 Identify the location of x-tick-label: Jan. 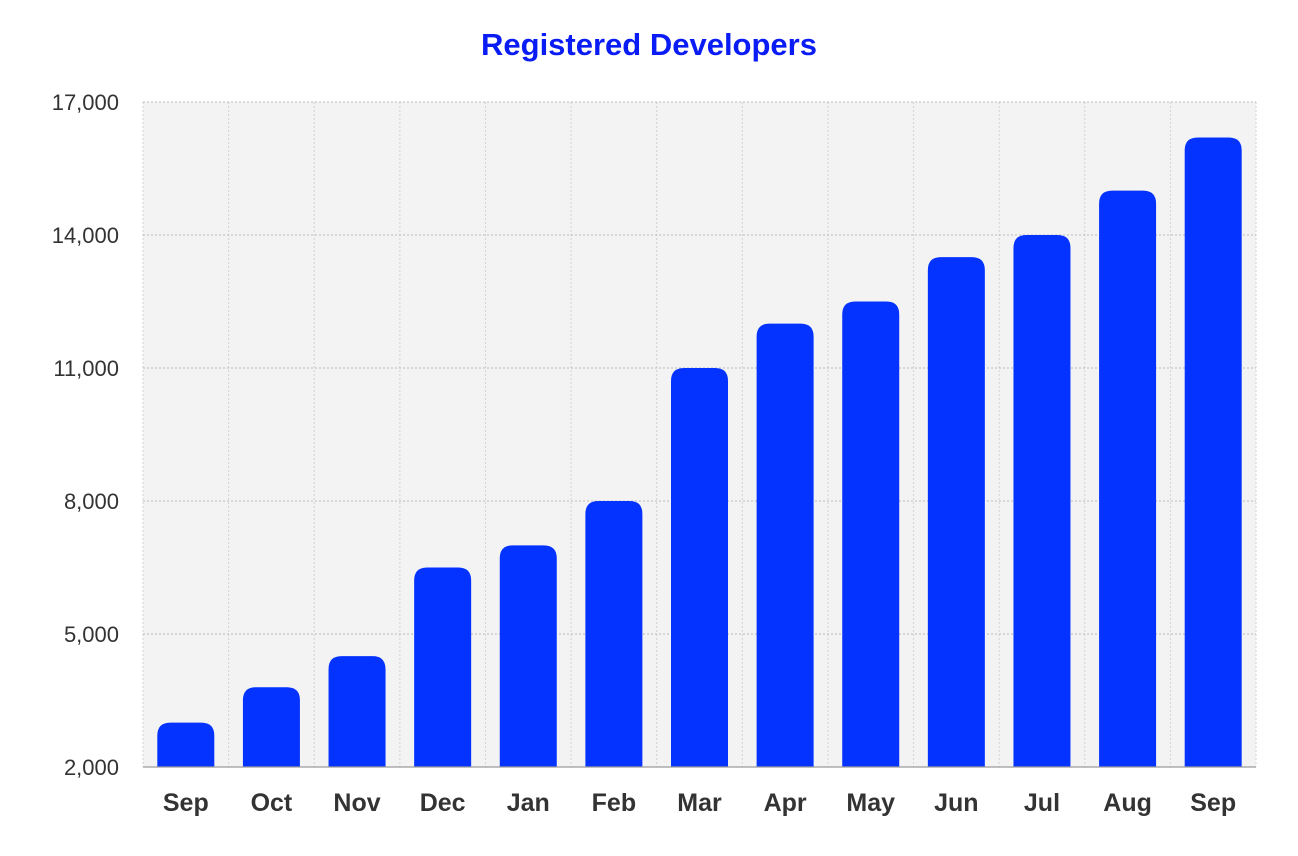
(528, 803).